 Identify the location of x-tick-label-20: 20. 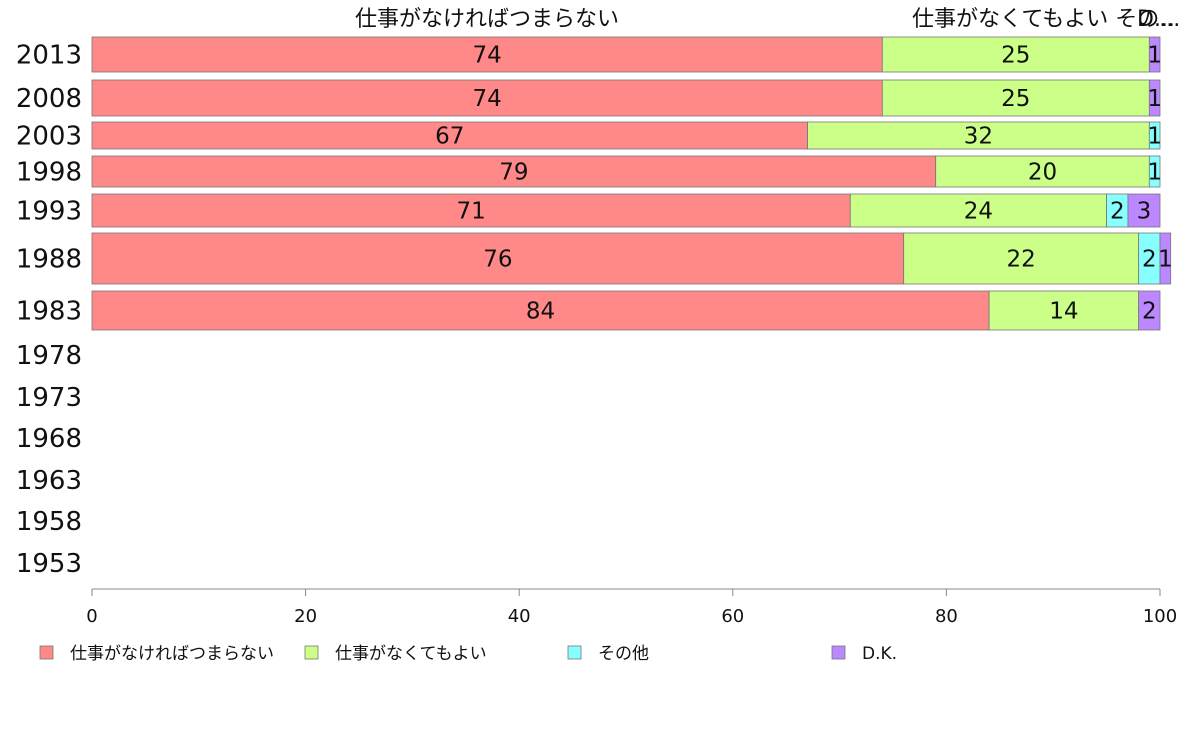
(305, 616).